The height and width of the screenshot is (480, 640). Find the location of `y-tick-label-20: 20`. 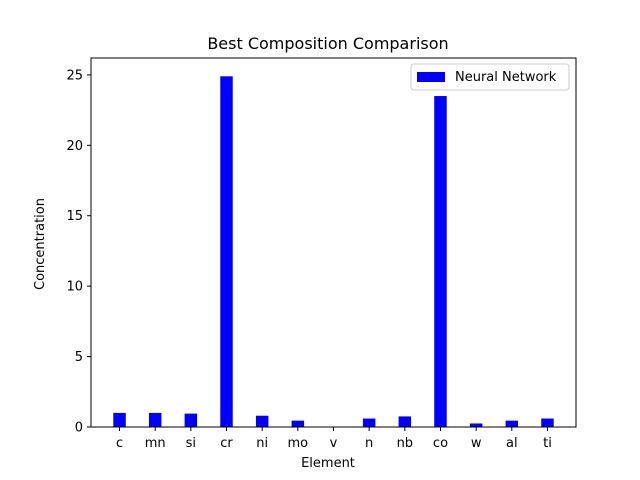

y-tick-label-20: 20 is located at coordinates (74, 146).